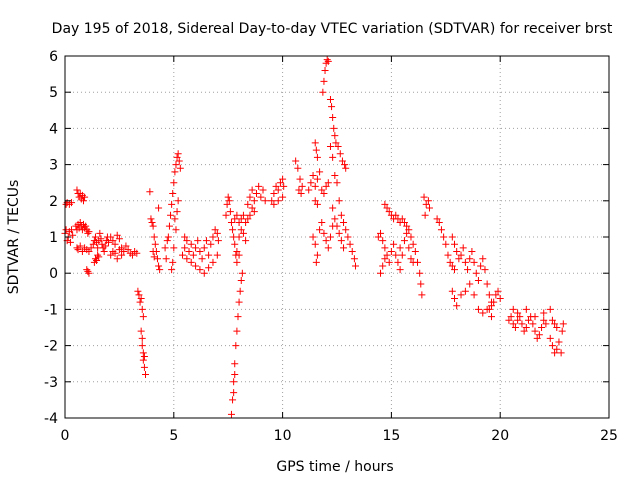 This screenshot has height=480, width=640. I want to click on y-axis-label: SDTVAR / TECUs, so click(14, 237).